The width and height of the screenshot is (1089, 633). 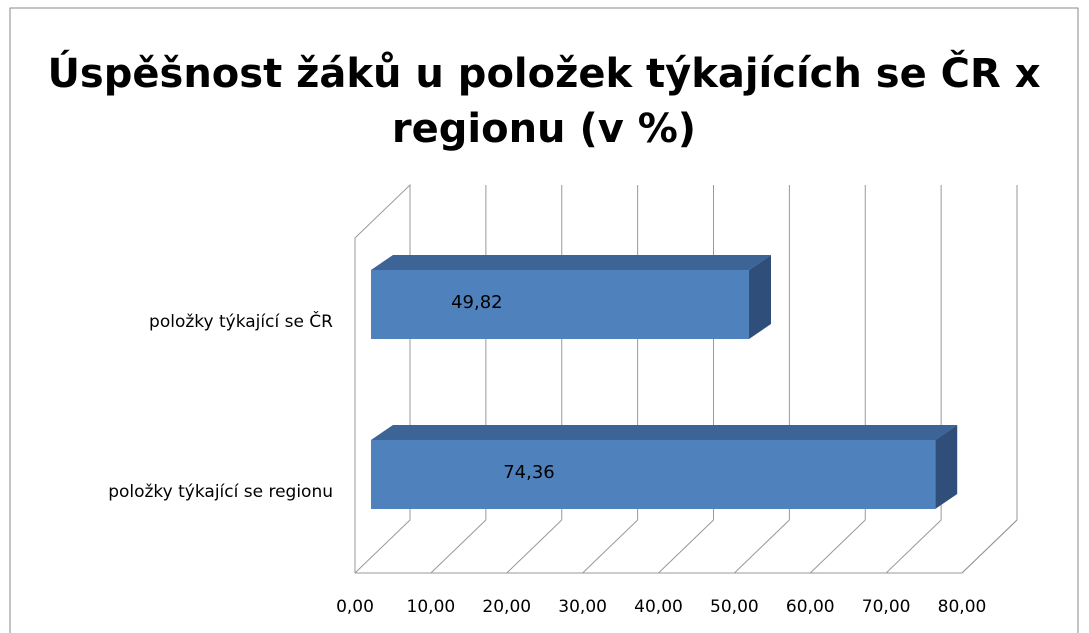 I want to click on x-tick-label: 40,00, so click(x=658, y=607).